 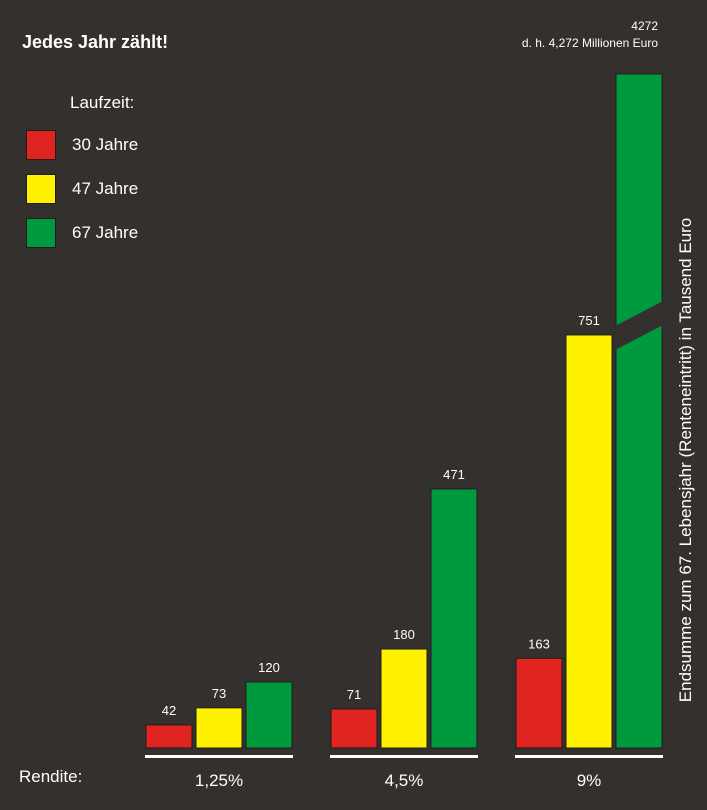 What do you see at coordinates (51, 776) in the screenshot?
I see `x-axis-prefix-label: Rendite:` at bounding box center [51, 776].